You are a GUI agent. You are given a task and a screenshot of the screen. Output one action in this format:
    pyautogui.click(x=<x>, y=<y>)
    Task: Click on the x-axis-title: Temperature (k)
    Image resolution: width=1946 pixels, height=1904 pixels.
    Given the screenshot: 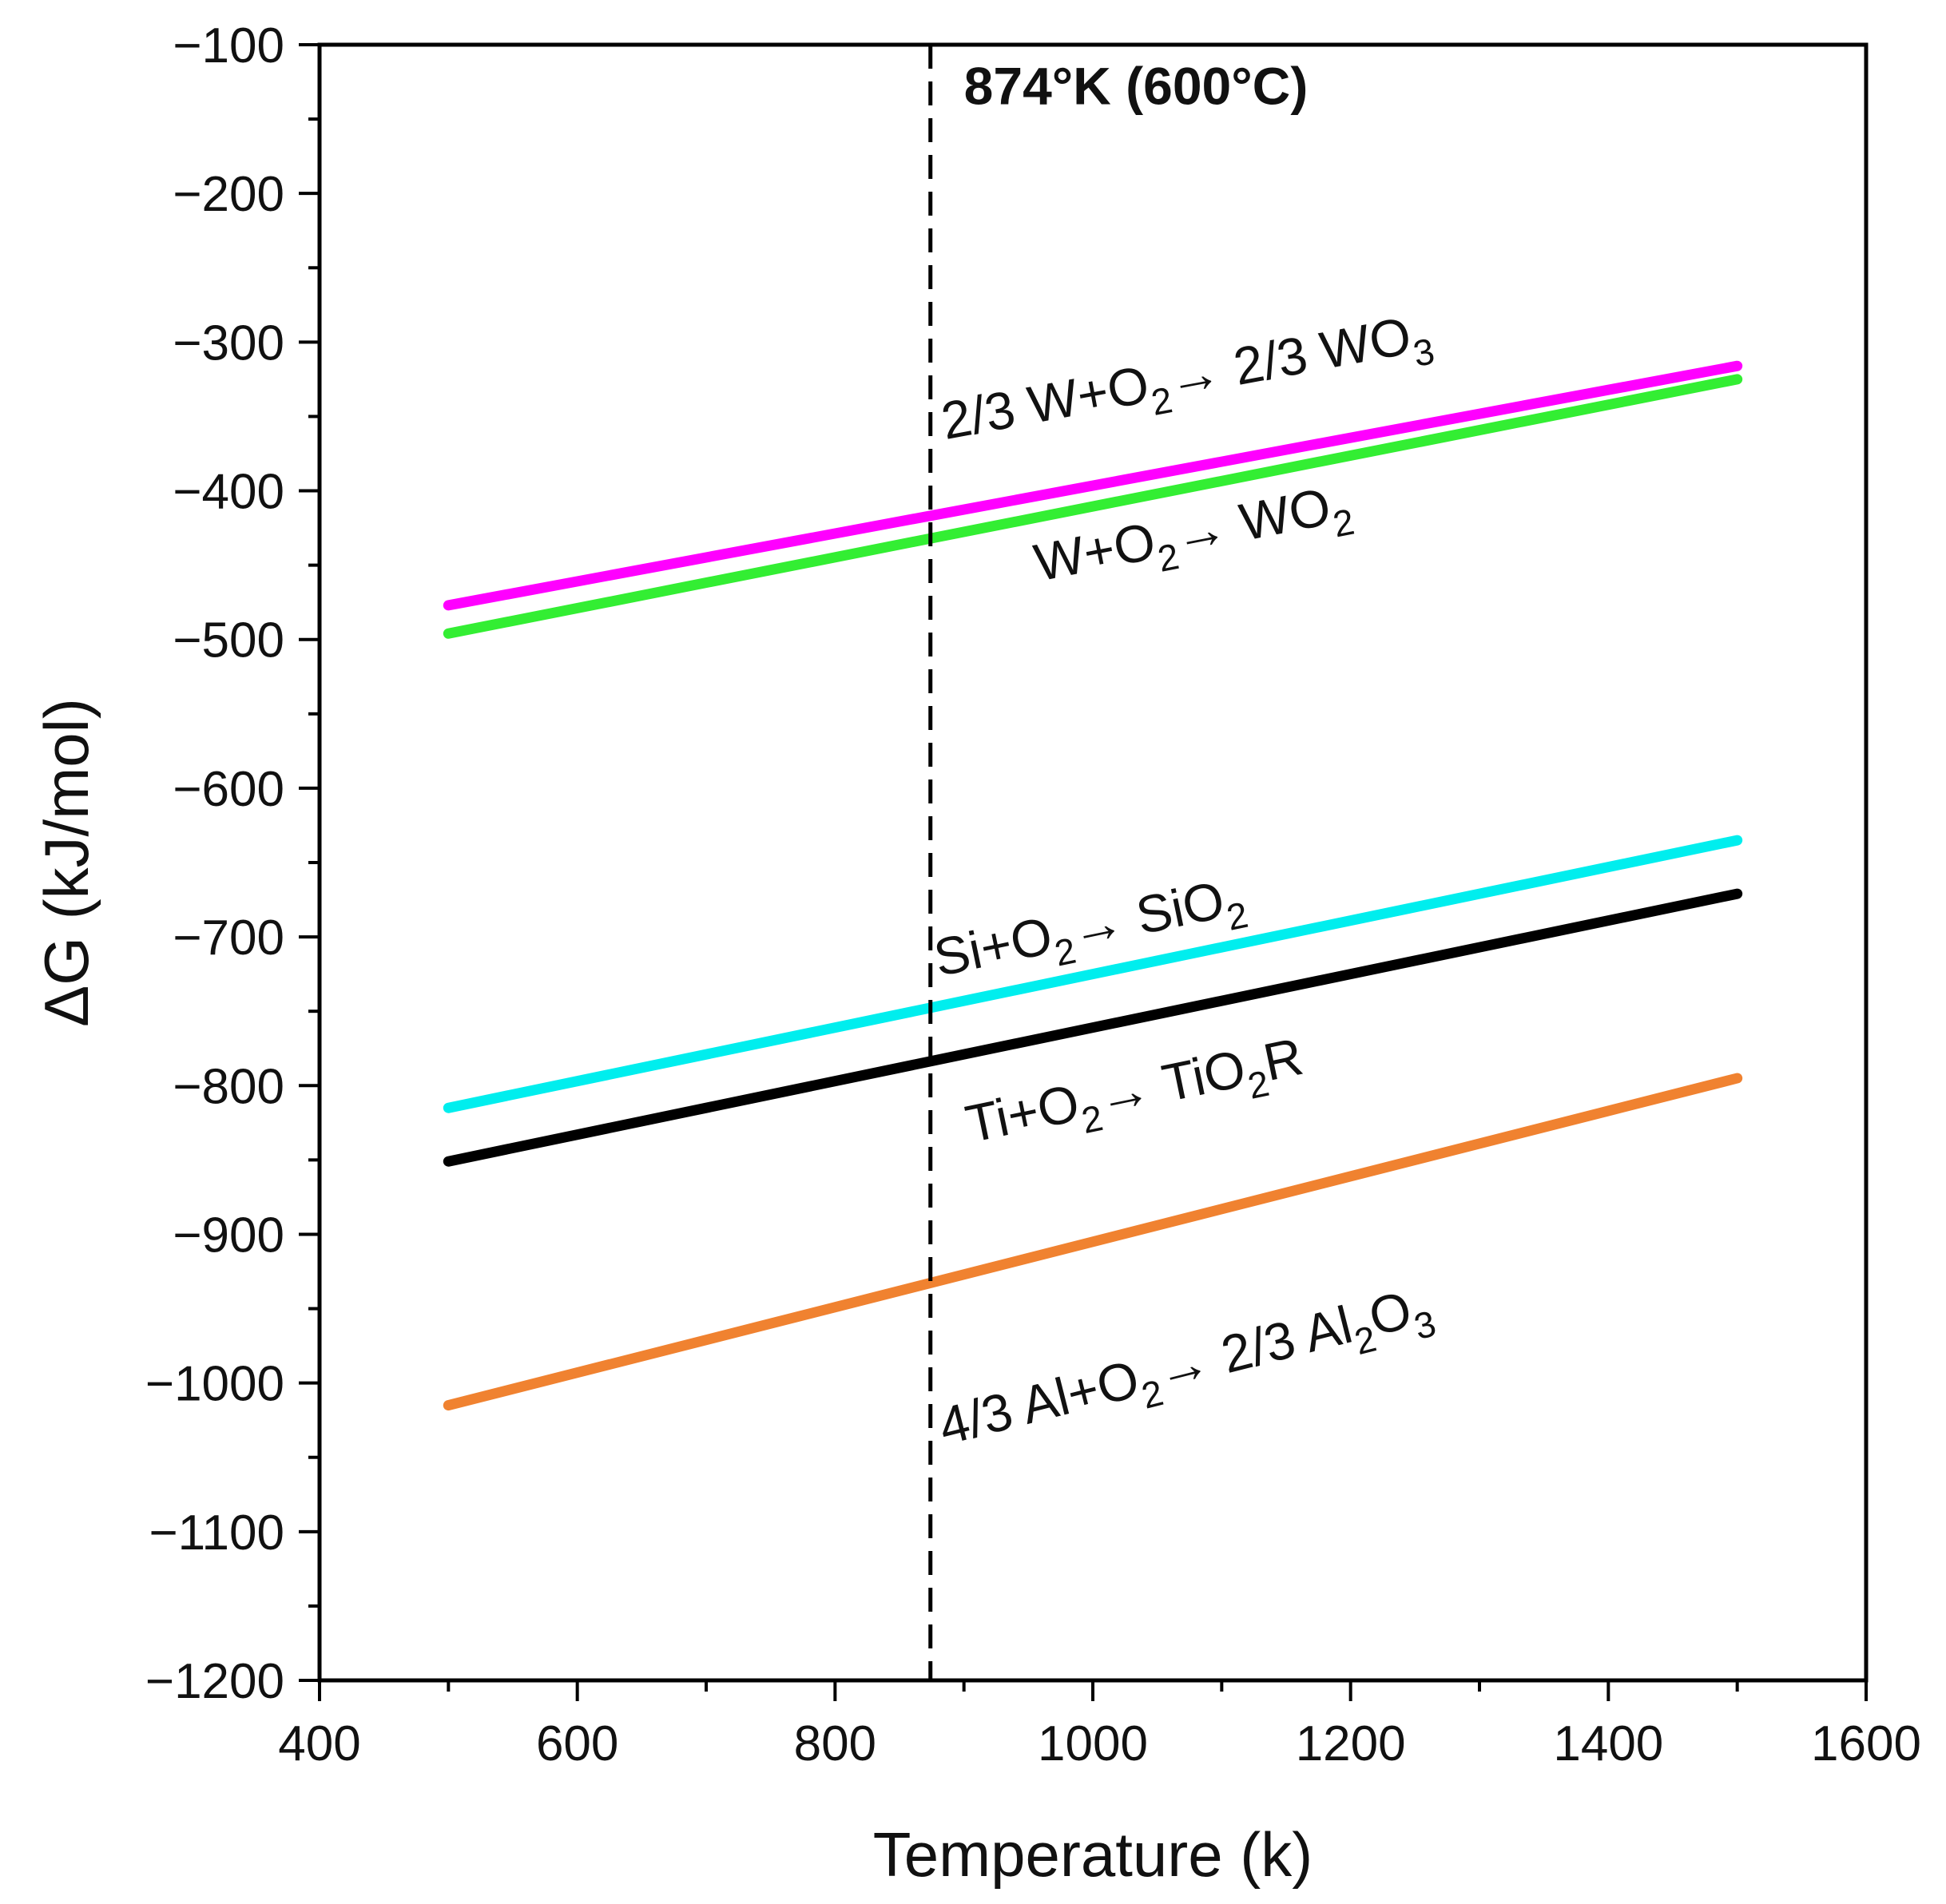 What is the action you would take?
    pyautogui.click(x=1093, y=1854)
    